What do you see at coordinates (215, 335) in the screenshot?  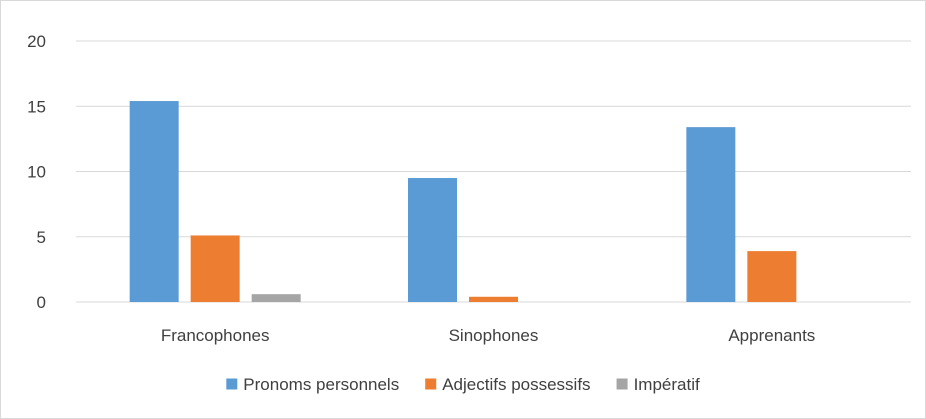 I see `x-tick-label: Francophones` at bounding box center [215, 335].